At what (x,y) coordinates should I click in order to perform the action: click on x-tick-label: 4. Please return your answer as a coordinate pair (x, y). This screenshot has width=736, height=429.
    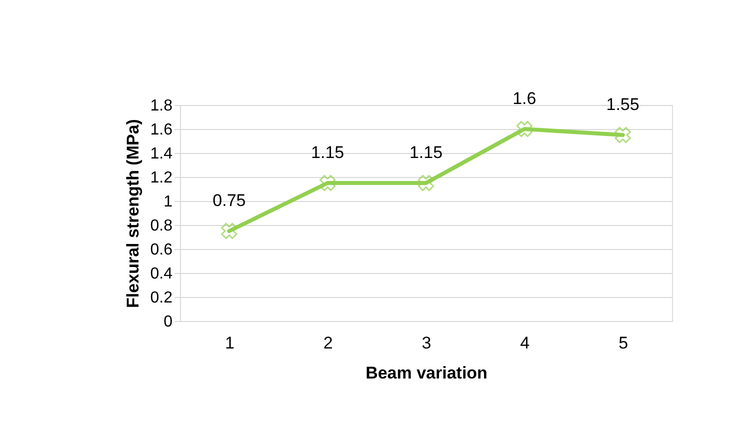
    Looking at the image, I should click on (525, 343).